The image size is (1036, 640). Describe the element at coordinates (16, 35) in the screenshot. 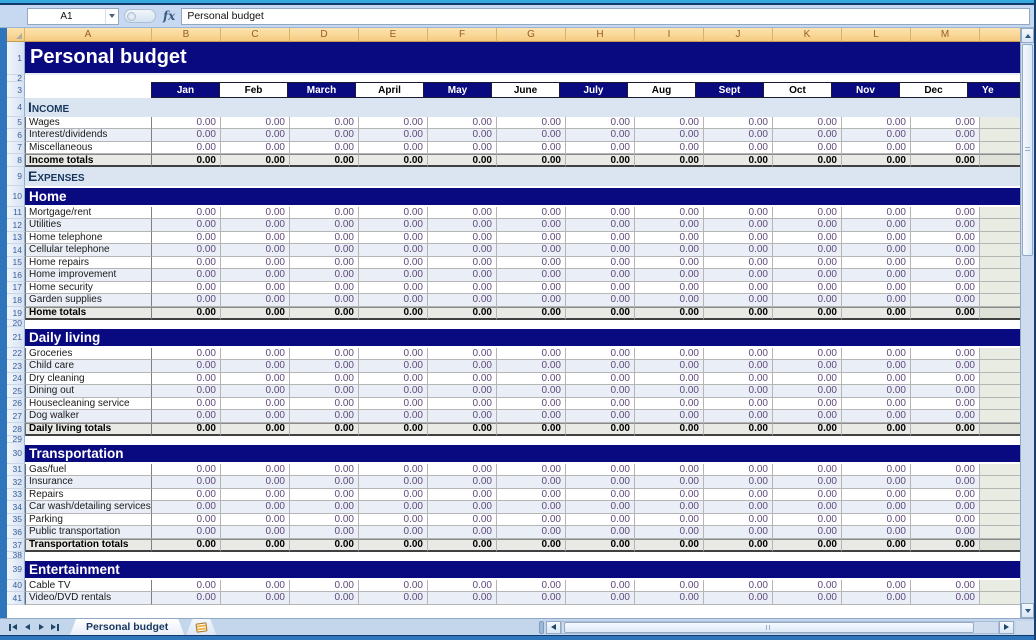

I see `select-all-corner` at that location.